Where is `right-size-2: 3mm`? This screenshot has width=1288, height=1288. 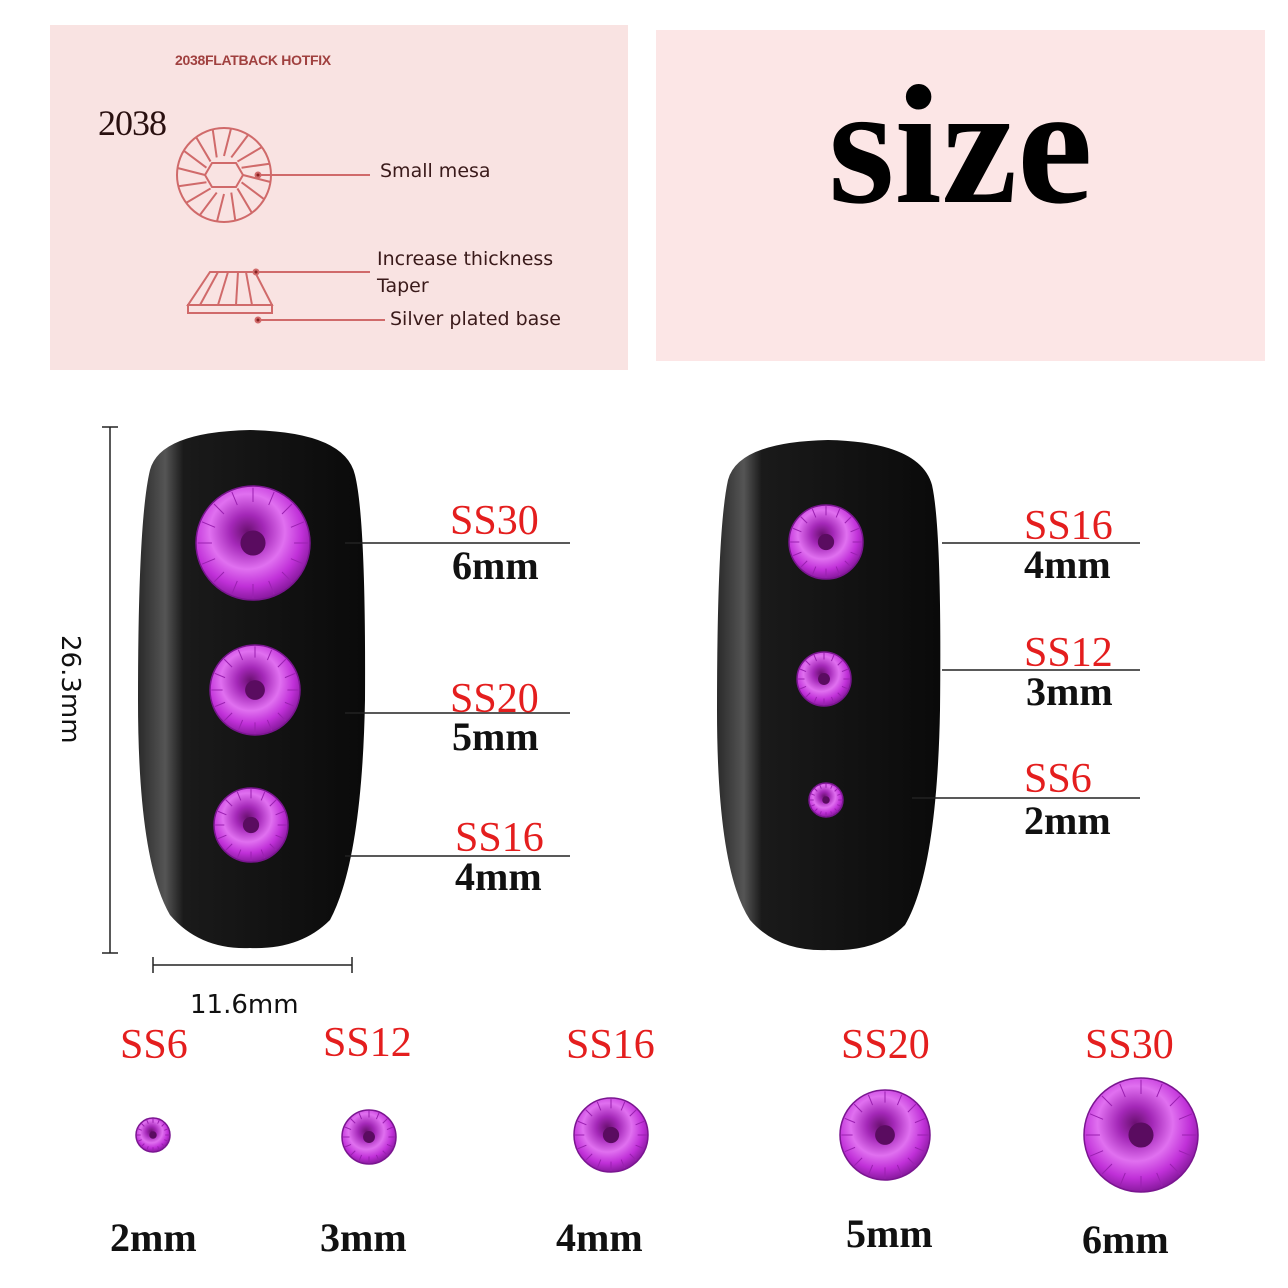 right-size-2: 3mm is located at coordinates (1069, 691).